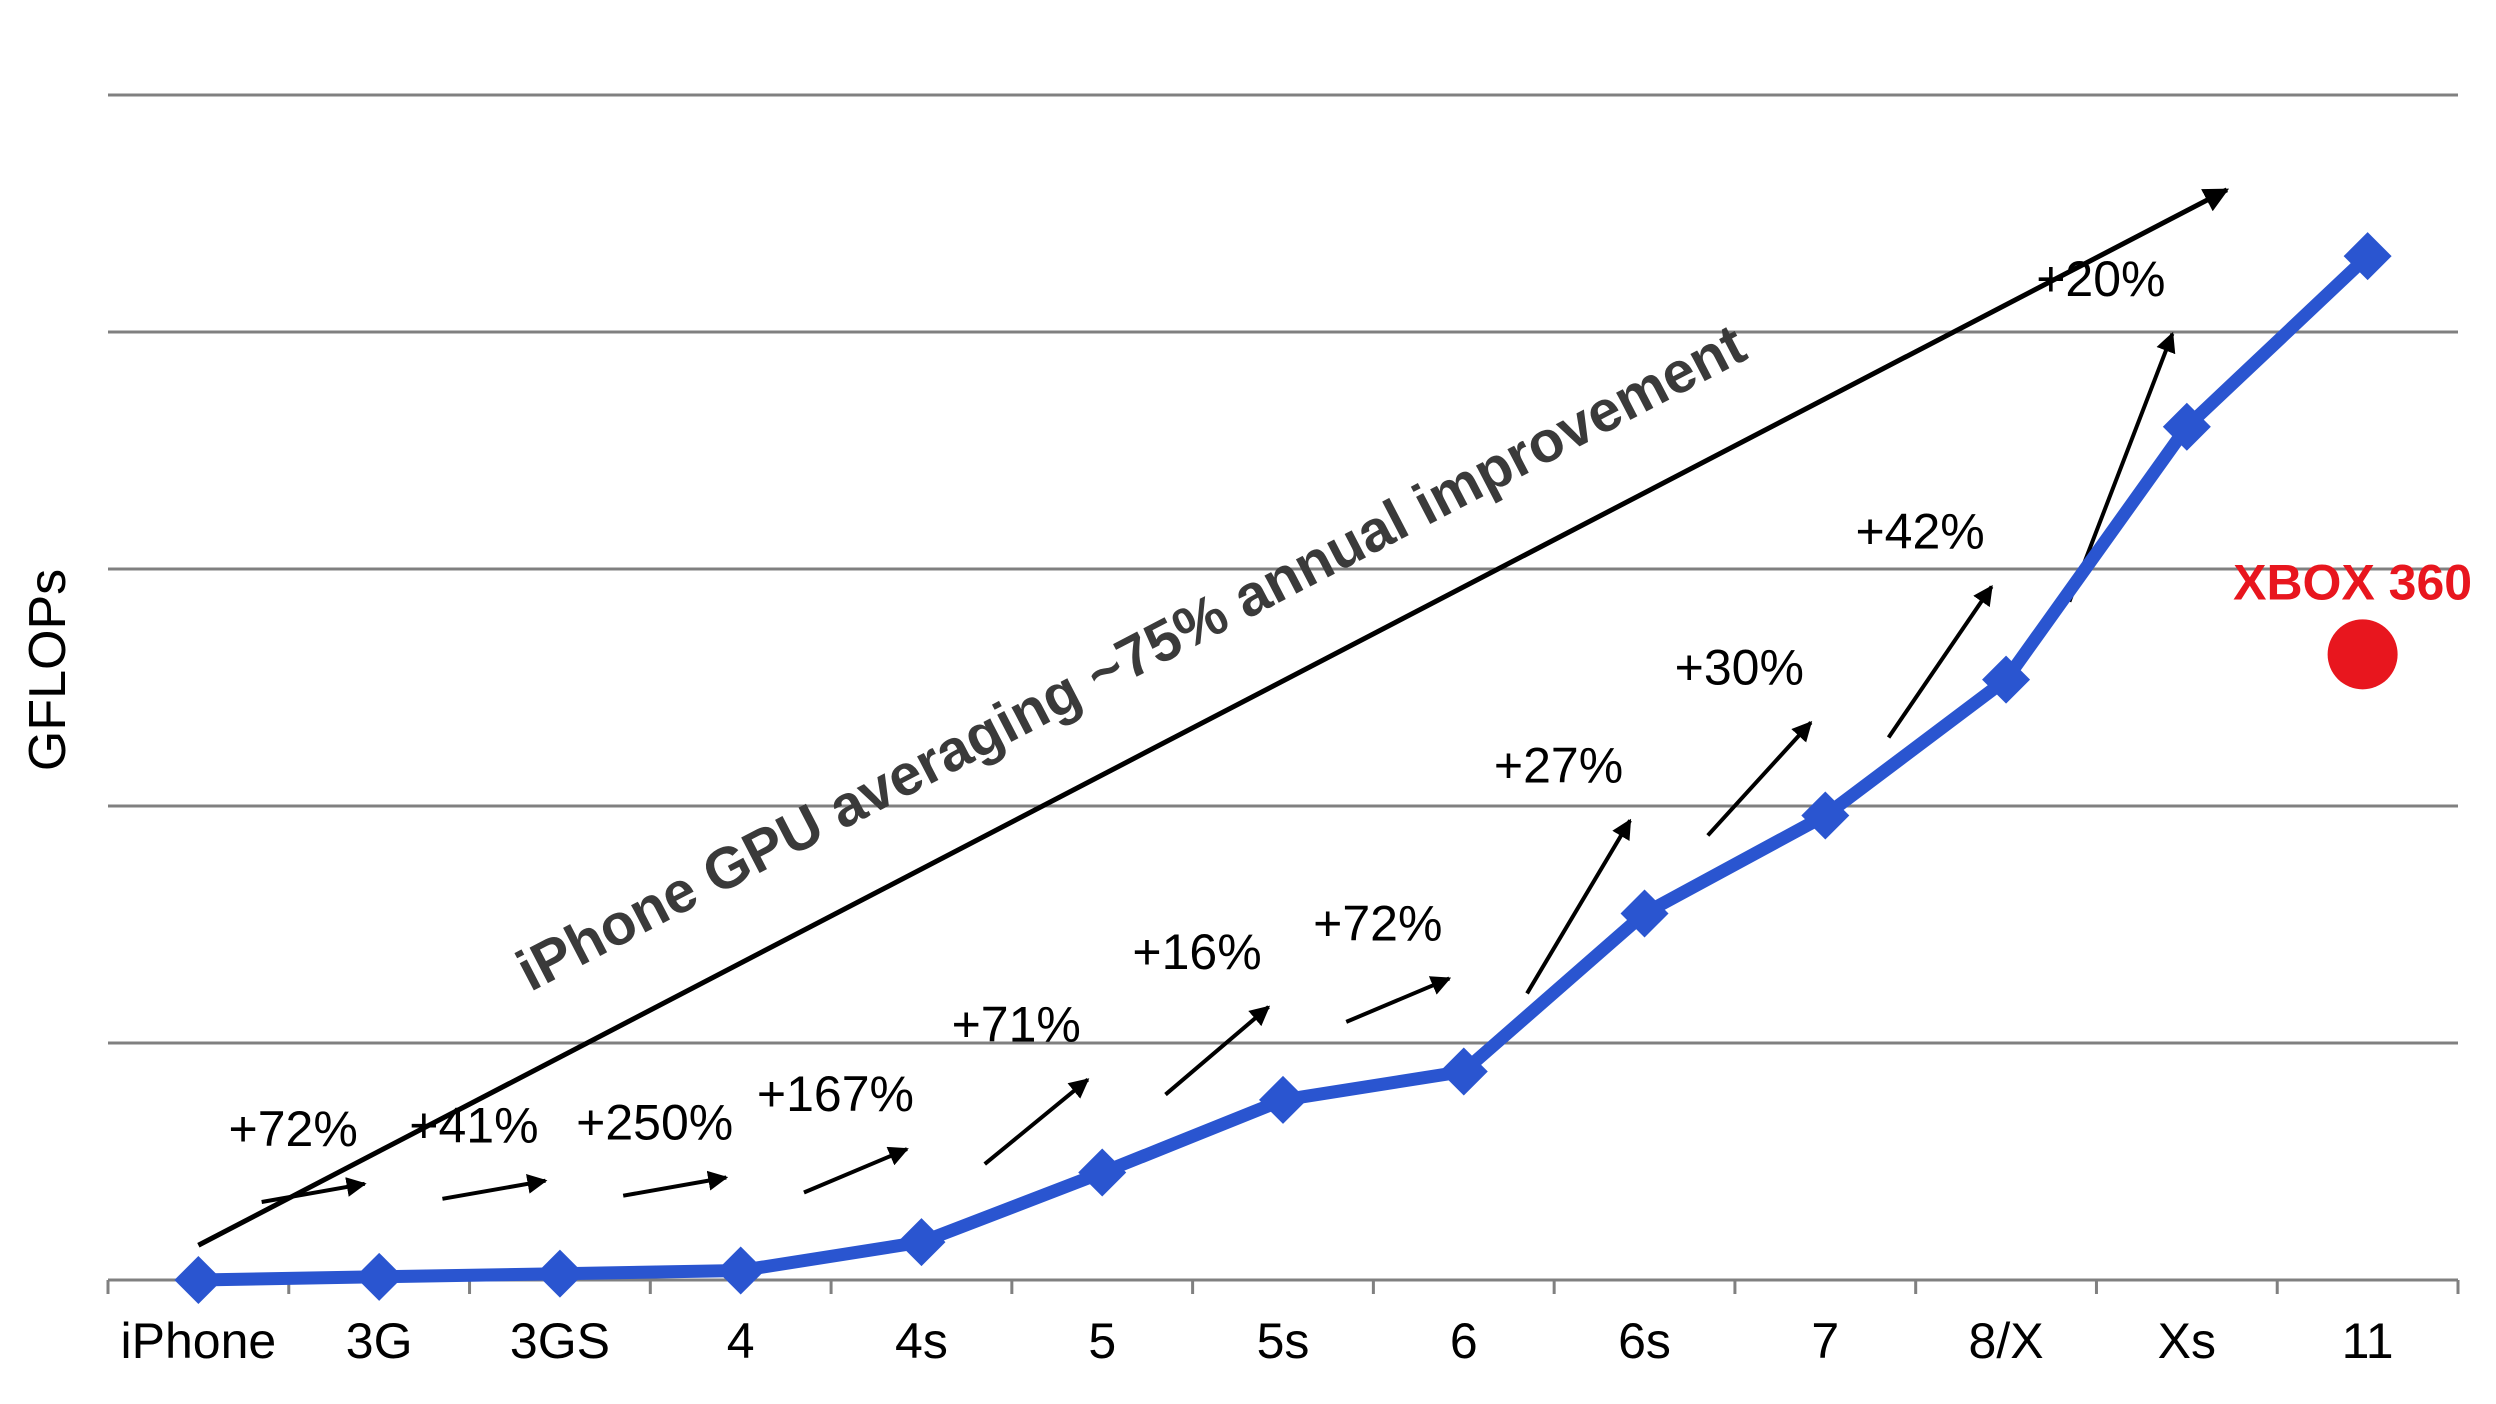 The image size is (2496, 1404). What do you see at coordinates (1196, 952) in the screenshot?
I see `step-label: +16%` at bounding box center [1196, 952].